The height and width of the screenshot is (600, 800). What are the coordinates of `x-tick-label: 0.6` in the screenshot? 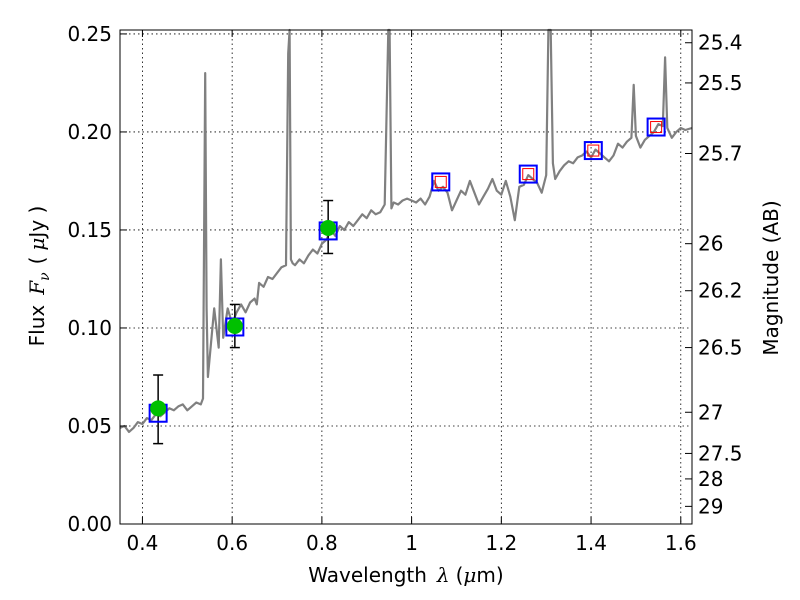 It's located at (232, 543).